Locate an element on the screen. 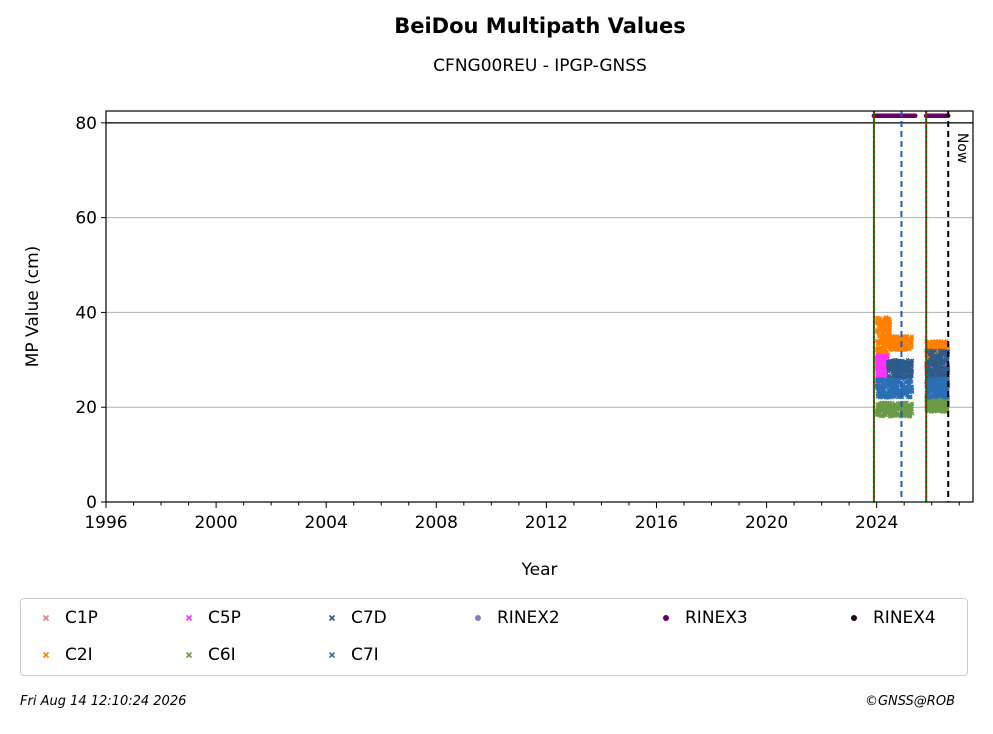  legend-item-RINEX3: RINEX3 is located at coordinates (701, 618).